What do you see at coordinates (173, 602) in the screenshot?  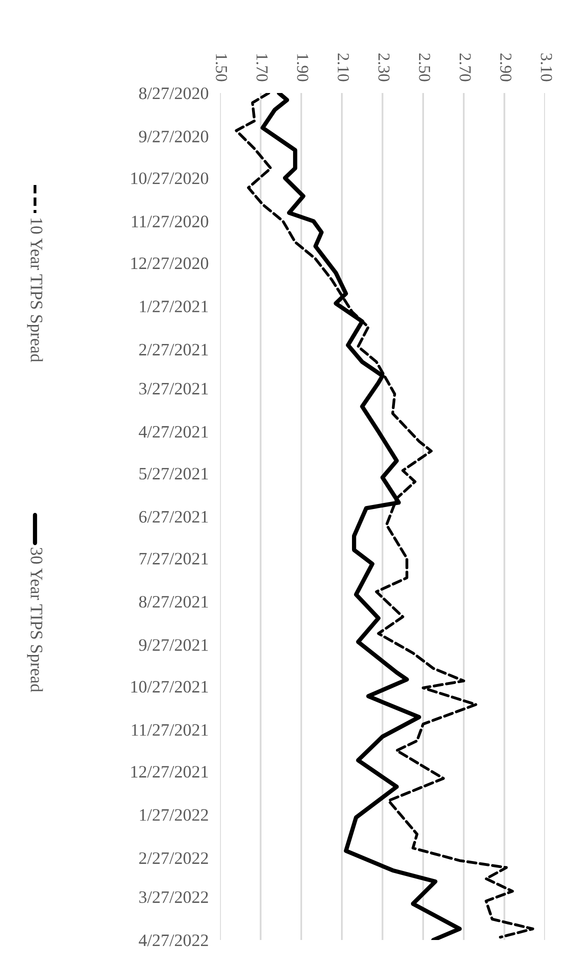 I see `y-tick-label: 8/27/2021` at bounding box center [173, 602].